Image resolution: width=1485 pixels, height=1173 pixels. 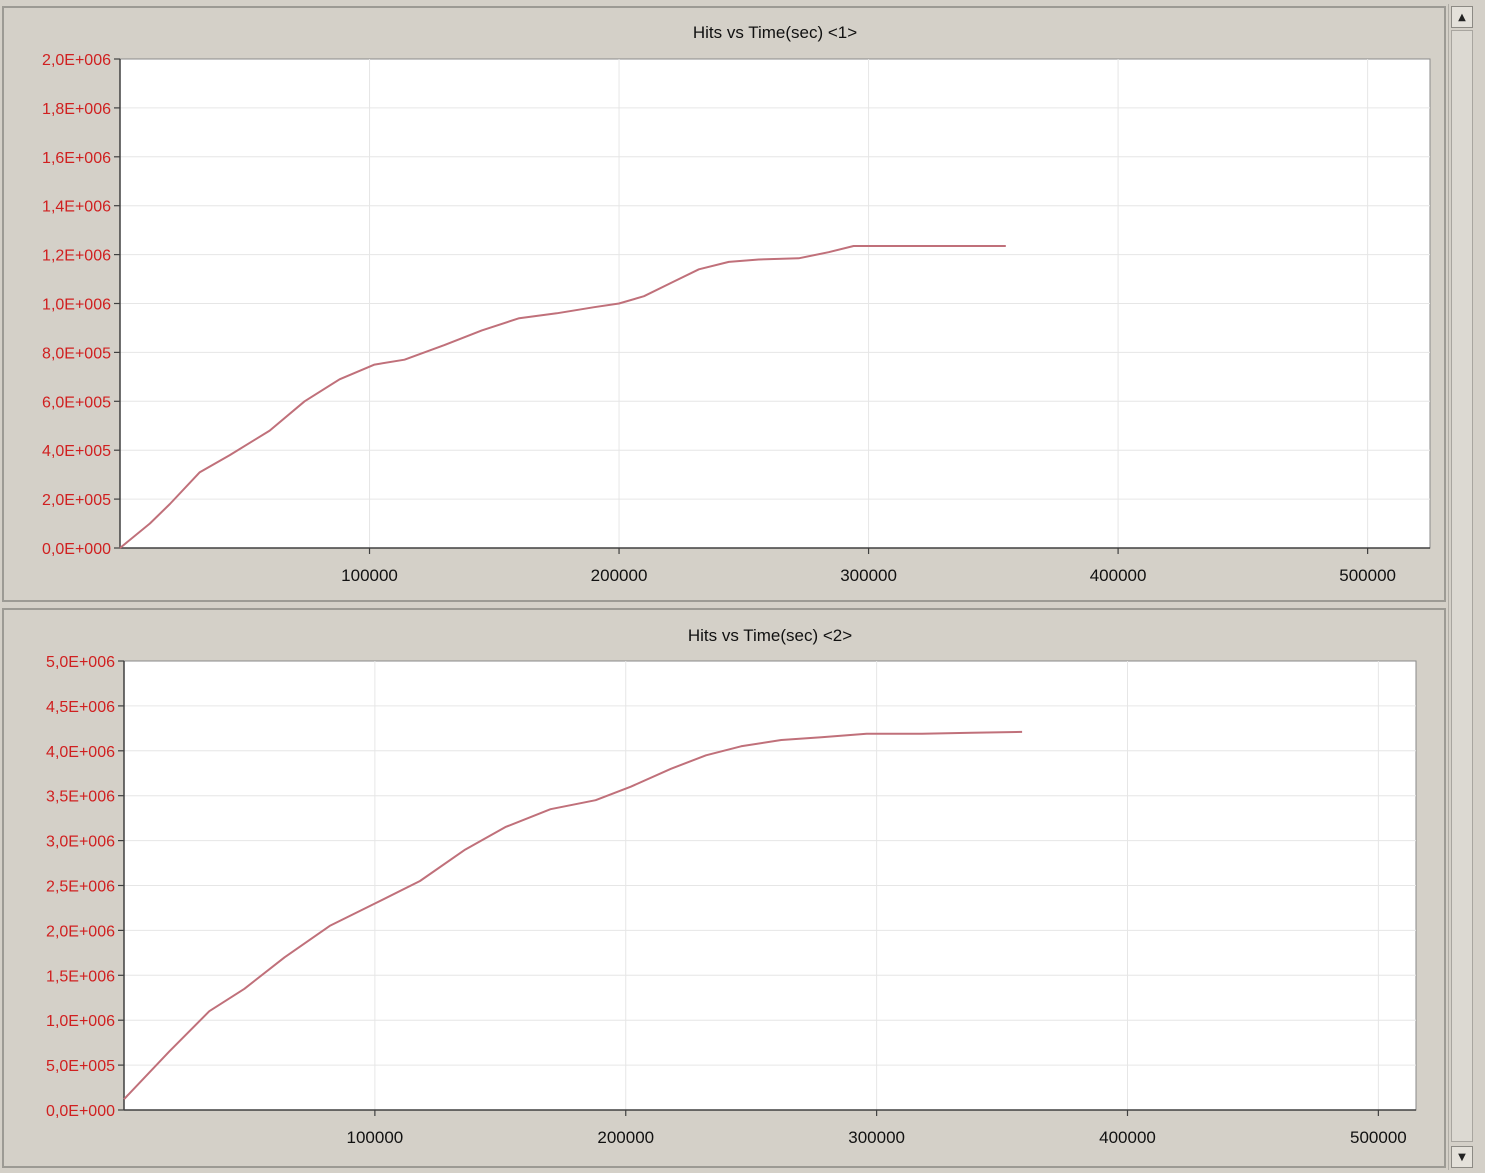 I want to click on scroll-thumb, so click(x=1462, y=586).